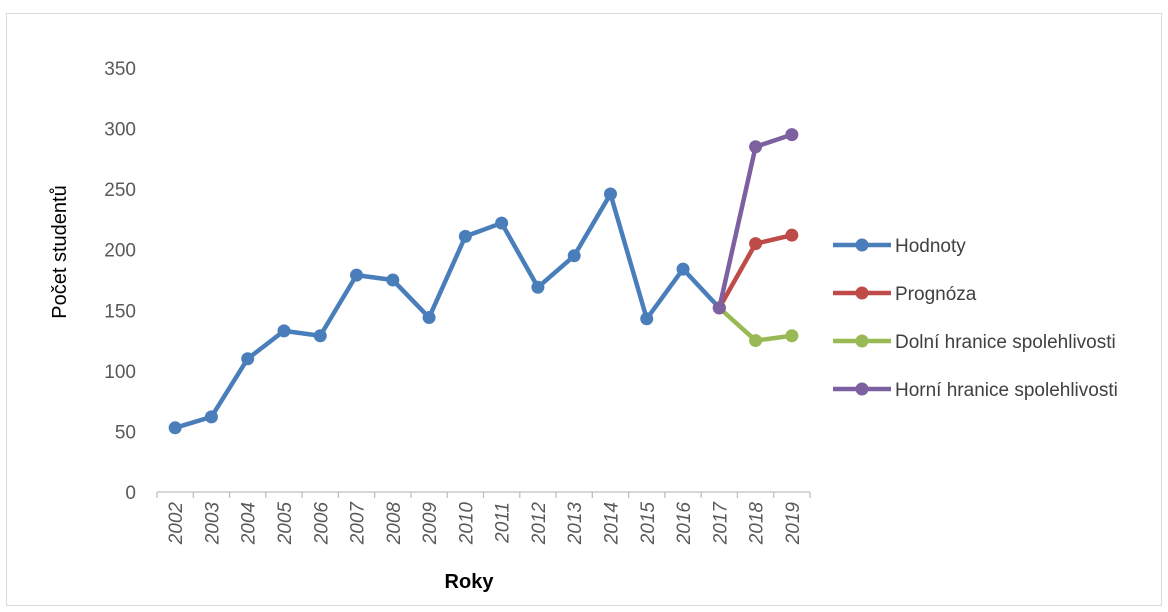 This screenshot has width=1168, height=612. I want to click on x-tick-label: 2009, so click(430, 524).